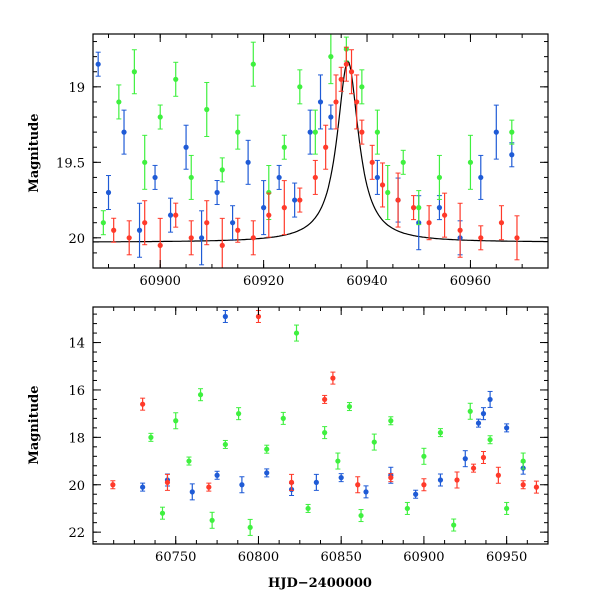 The image size is (600, 600). What do you see at coordinates (366, 281) in the screenshot?
I see `x-tick-label: 60940` at bounding box center [366, 281].